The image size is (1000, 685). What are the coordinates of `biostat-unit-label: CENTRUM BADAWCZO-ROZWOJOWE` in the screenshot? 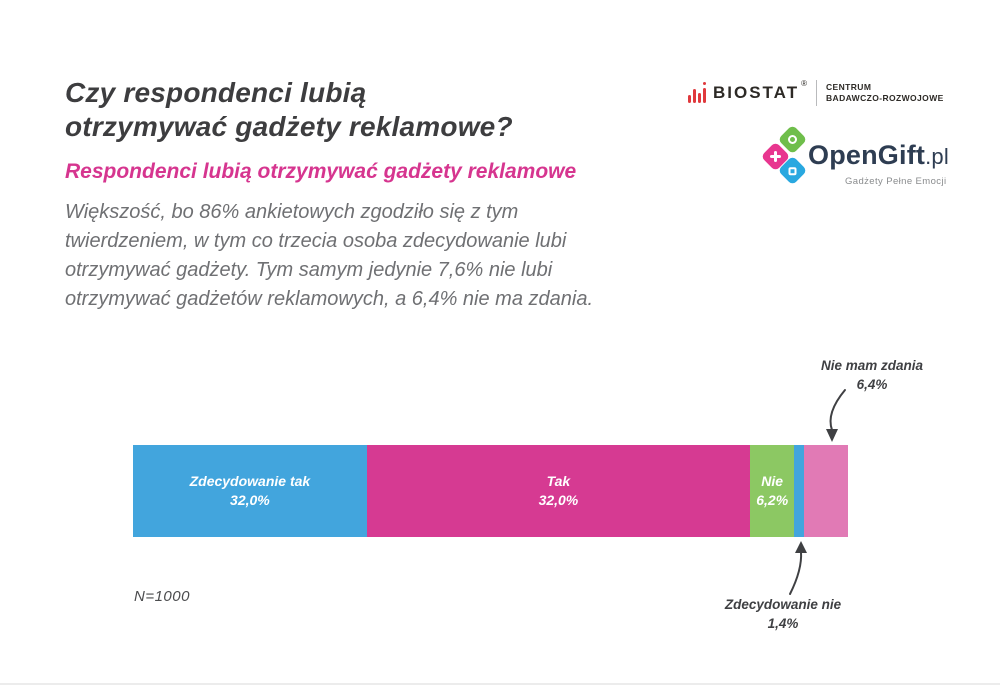 It's located at (885, 92).